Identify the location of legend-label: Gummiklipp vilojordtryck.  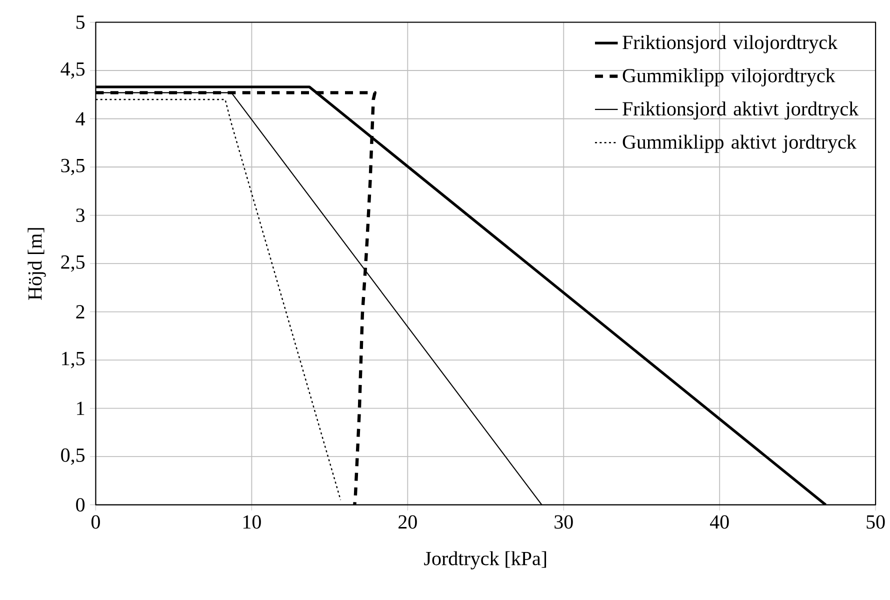
(729, 77).